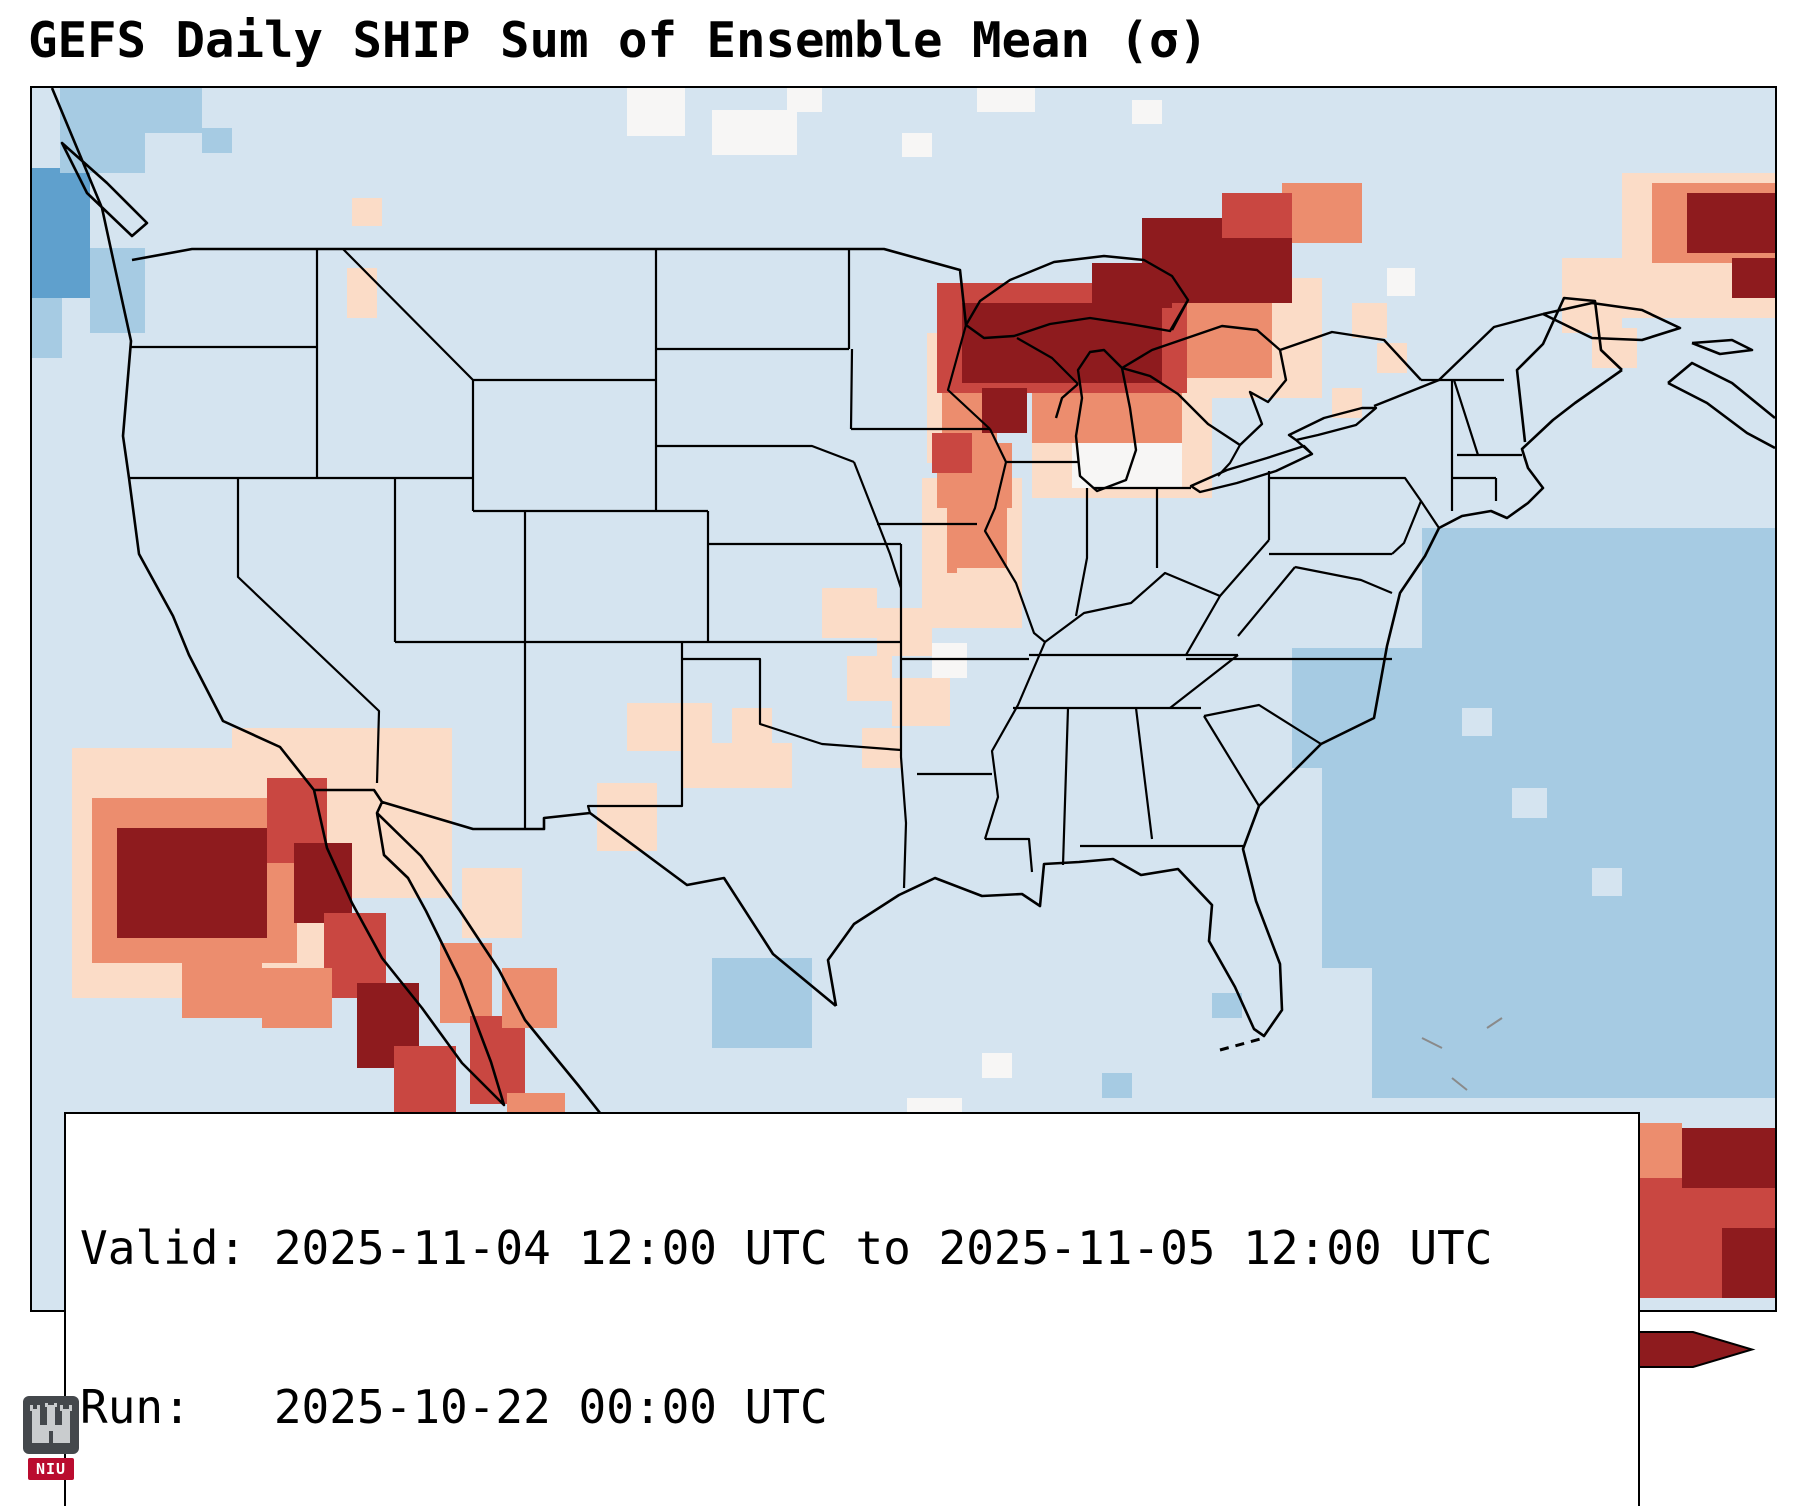  Describe the element at coordinates (454, 1407) in the screenshot. I see `run-time-line: Run: 2025-10-22 00:00 UTC` at that location.